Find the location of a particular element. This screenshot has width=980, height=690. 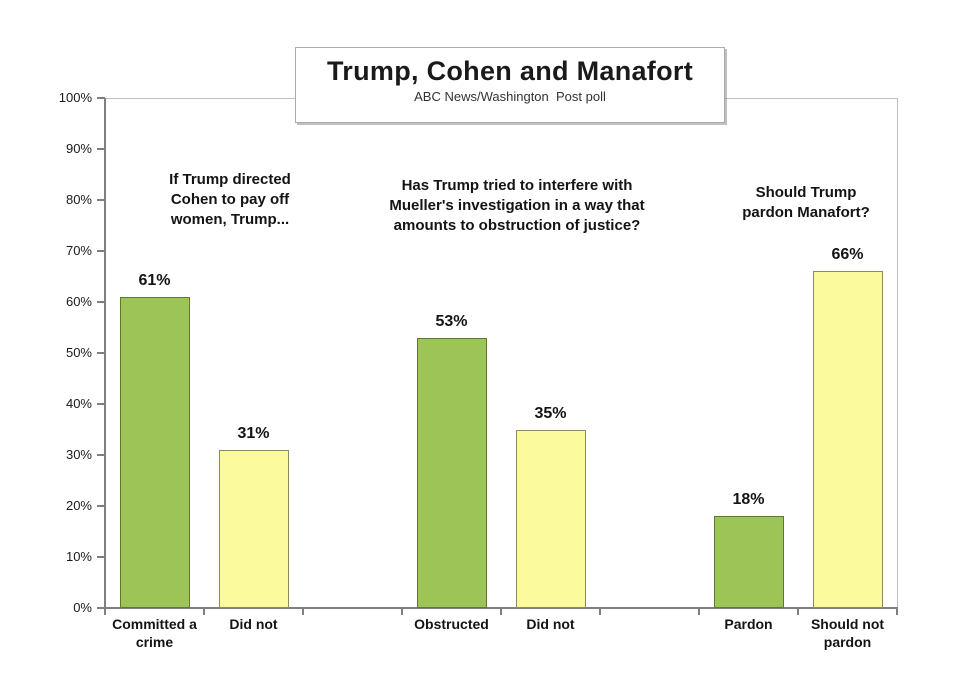

bar-value-label: 35% is located at coordinates (550, 413).